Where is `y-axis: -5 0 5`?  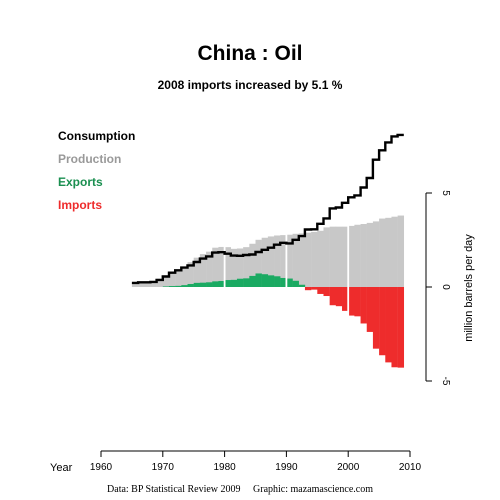 y-axis: -5 0 5 is located at coordinates (438, 288).